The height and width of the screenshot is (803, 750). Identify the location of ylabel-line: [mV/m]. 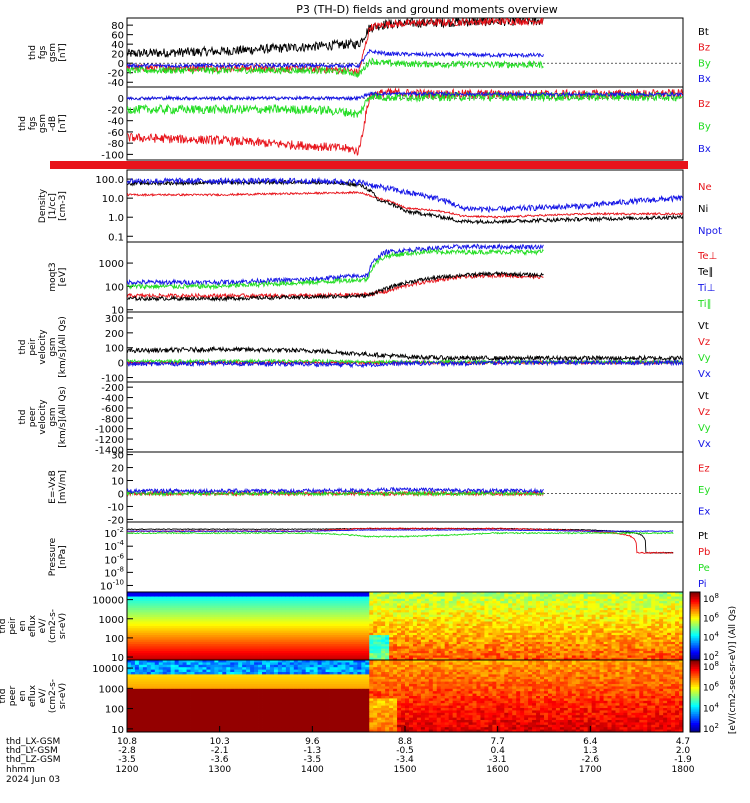
(63, 487).